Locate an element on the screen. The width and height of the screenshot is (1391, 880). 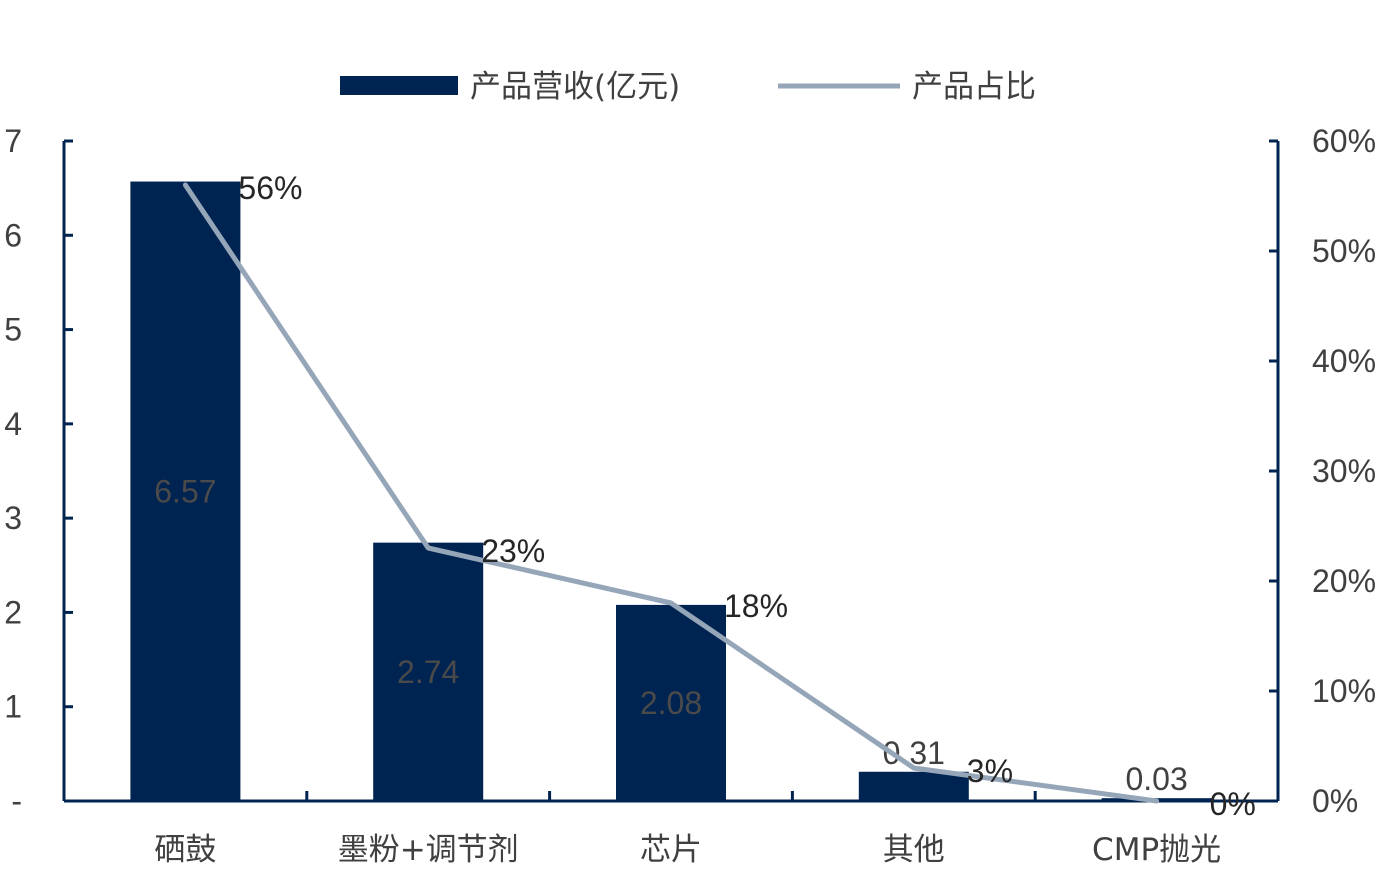
legend-label-revenue: 产品营收(亿元) is located at coordinates (575, 87).